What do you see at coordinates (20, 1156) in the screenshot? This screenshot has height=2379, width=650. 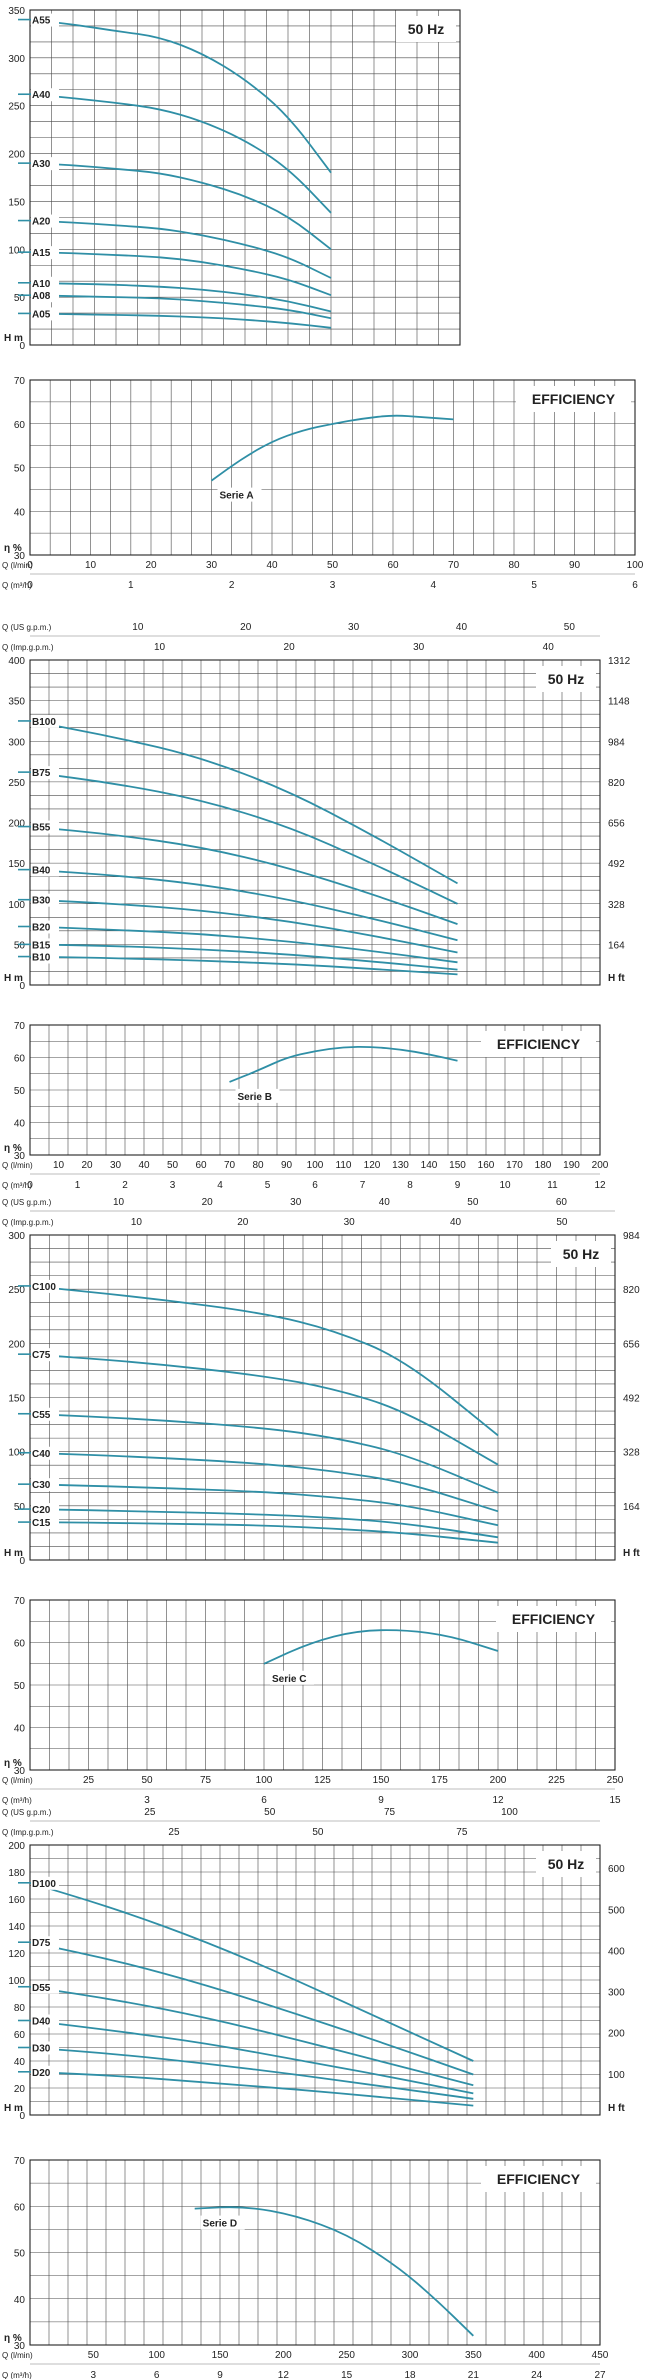 I see `y-tick-label: 30` at bounding box center [20, 1156].